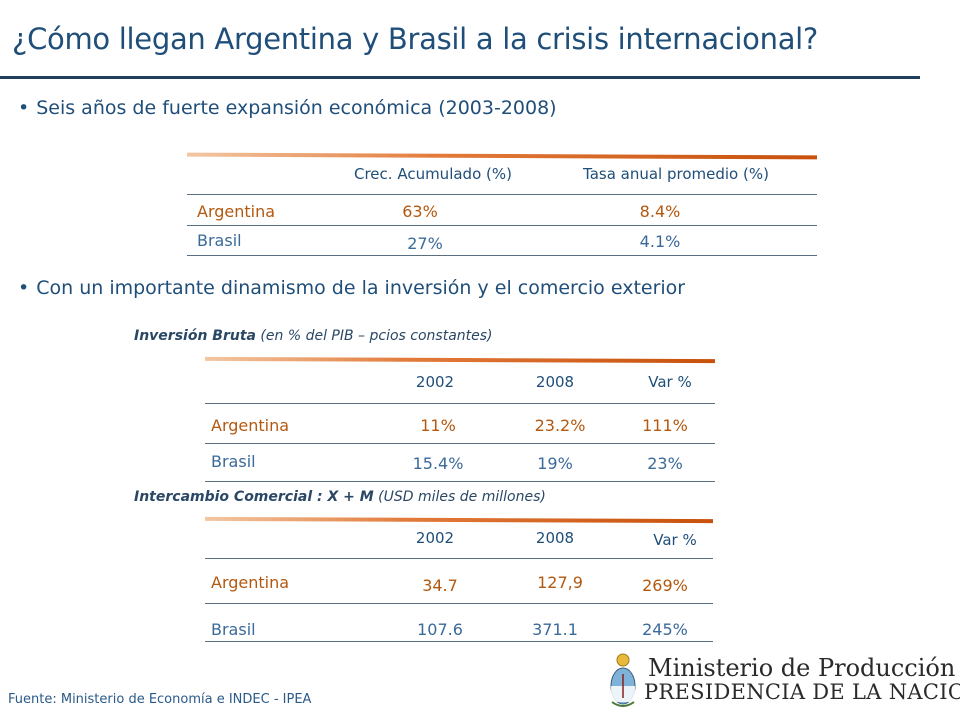 The image size is (960, 720). What do you see at coordinates (438, 425) in the screenshot?
I see `investment-argentina-2002: 11%` at bounding box center [438, 425].